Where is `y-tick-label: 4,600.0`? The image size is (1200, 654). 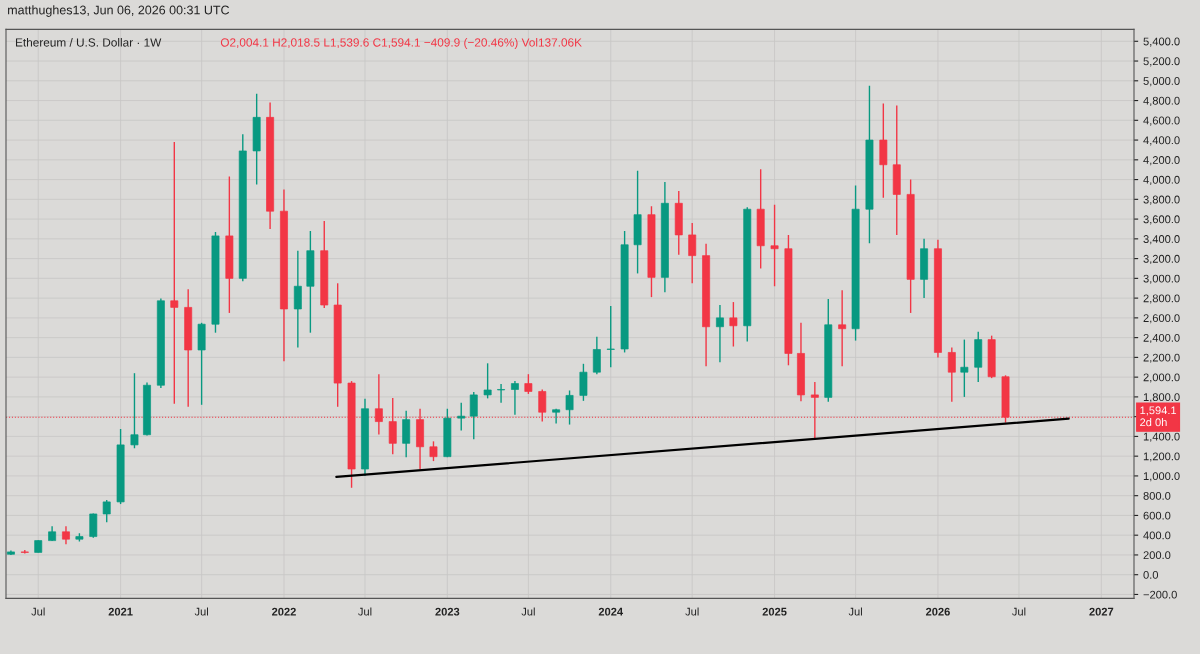
y-tick-label: 4,600.0 is located at coordinates (1161, 121).